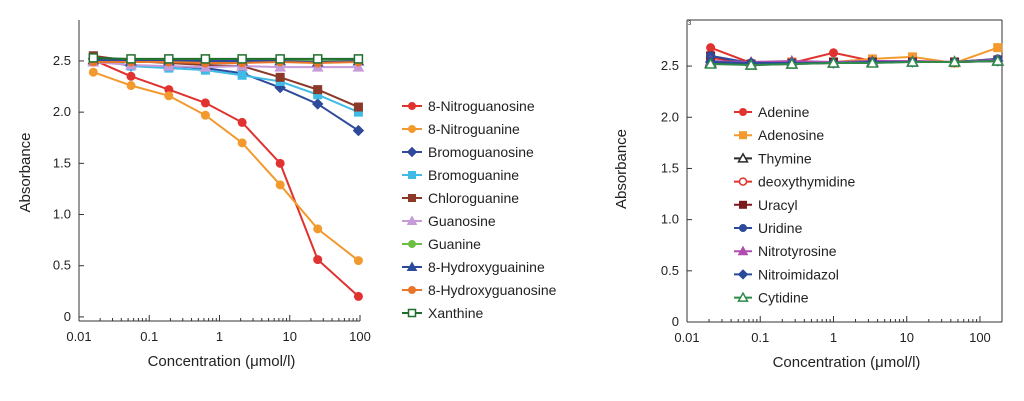  I want to click on right-y-axis-label: Absorbance, so click(621, 169).